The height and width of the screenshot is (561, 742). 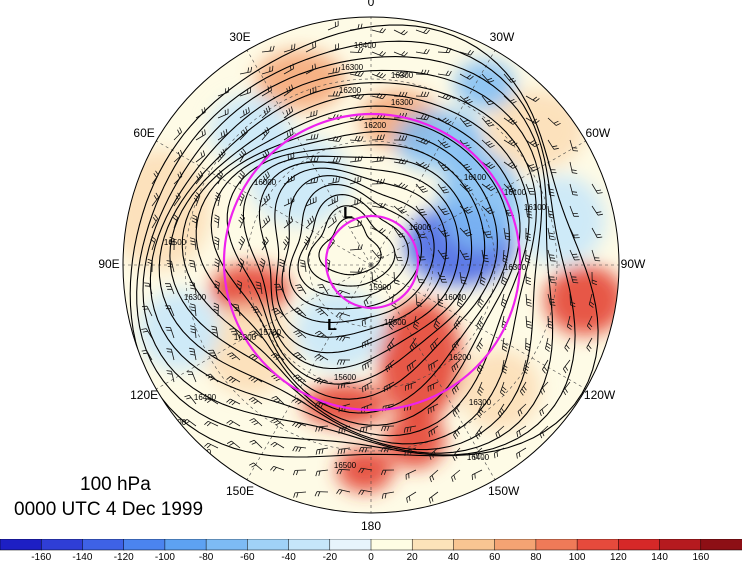 I want to click on longitude-label: 90E, so click(x=109, y=264).